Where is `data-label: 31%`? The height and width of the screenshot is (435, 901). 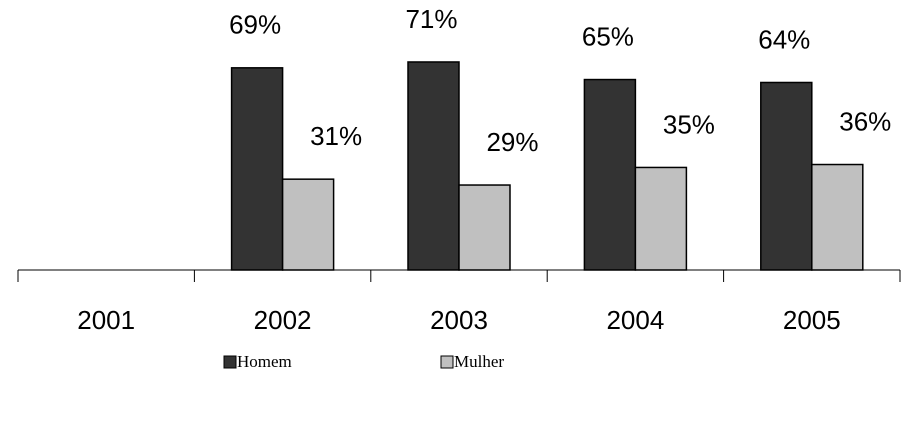 data-label: 31% is located at coordinates (336, 136).